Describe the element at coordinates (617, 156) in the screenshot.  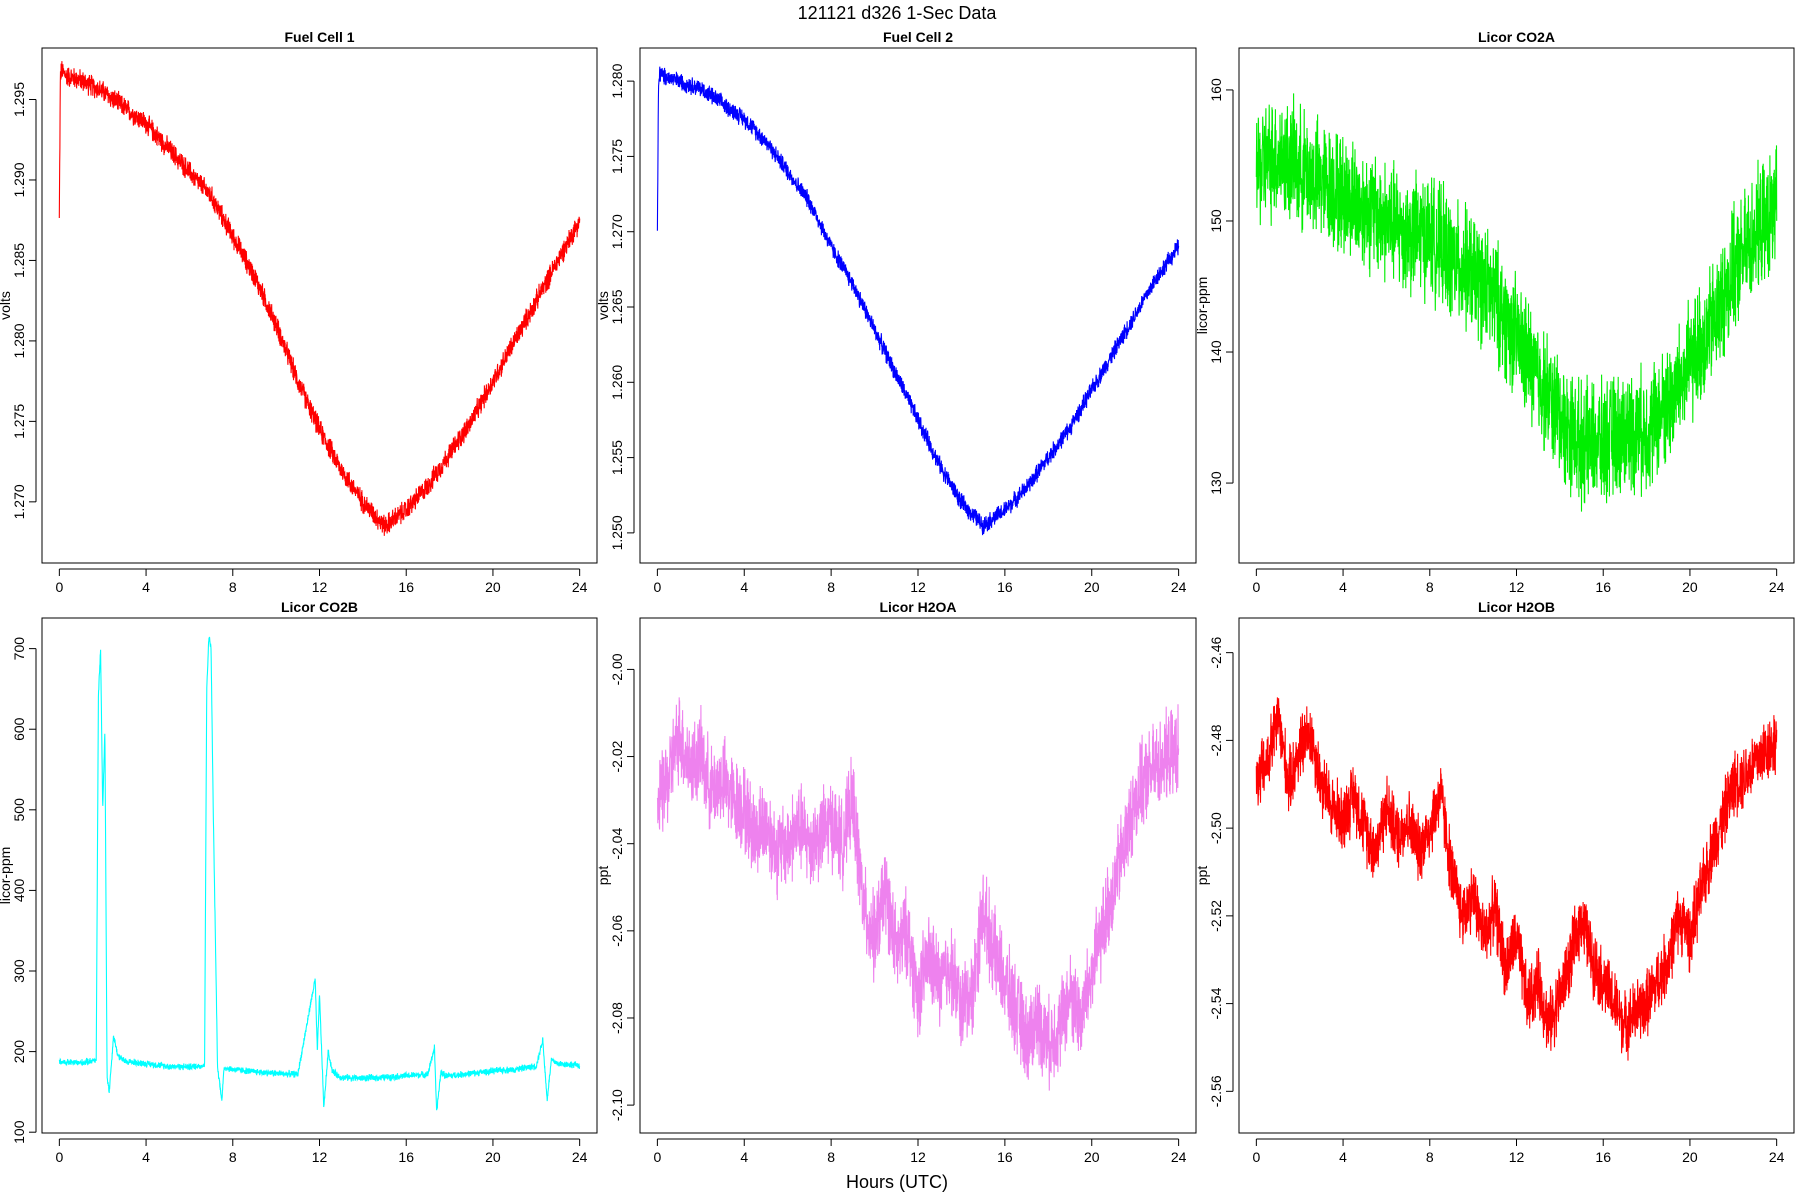
I see `y-tick-label: 1.275` at that location.